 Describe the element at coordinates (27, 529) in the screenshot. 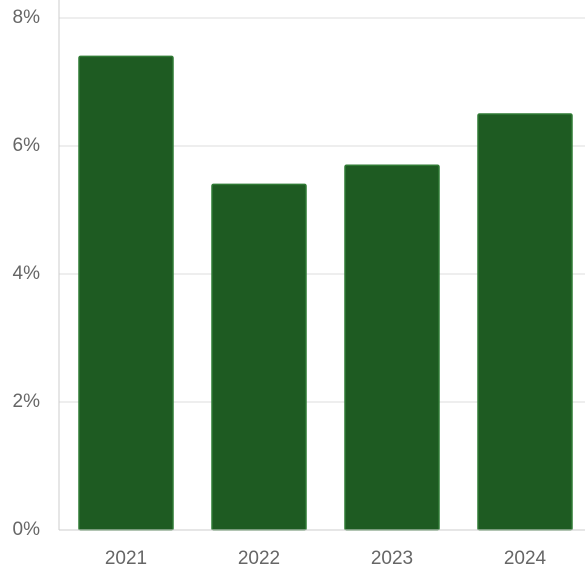

I see `y-tick-label: 0%` at that location.